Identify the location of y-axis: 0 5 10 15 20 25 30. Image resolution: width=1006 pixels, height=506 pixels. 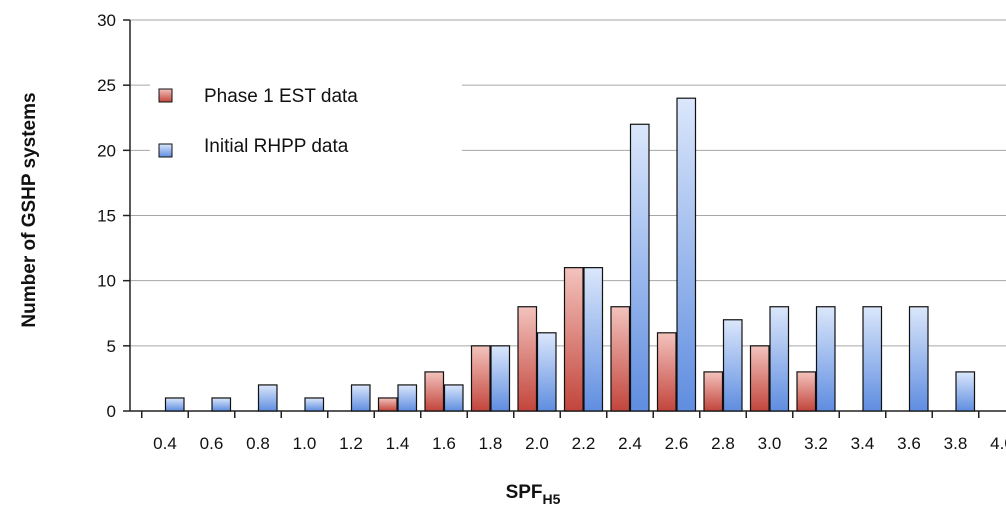
(114, 216).